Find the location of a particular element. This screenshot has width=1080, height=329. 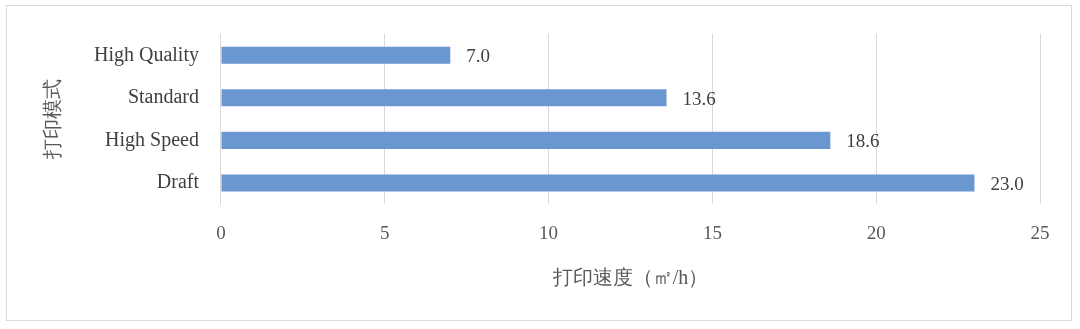

y-tick-label: High Quality is located at coordinates (146, 54).